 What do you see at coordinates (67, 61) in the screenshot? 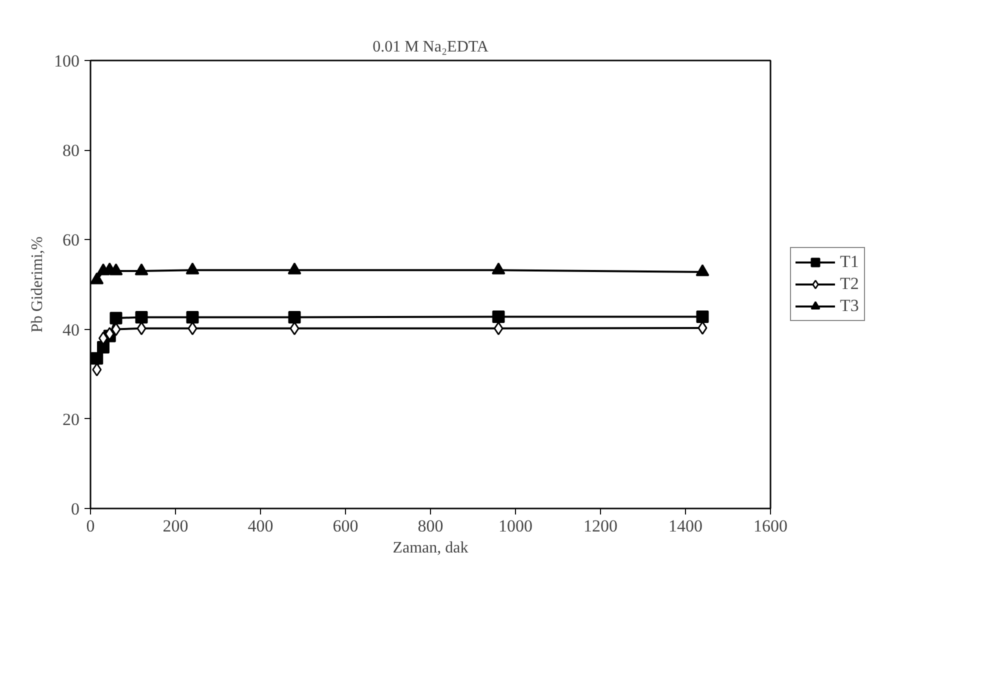
I see `y-tick-label: 100` at bounding box center [67, 61].